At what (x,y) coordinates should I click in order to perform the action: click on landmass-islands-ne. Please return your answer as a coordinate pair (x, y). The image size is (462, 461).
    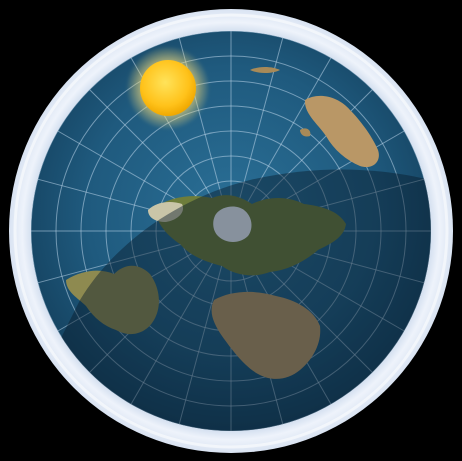
    Looking at the image, I should click on (280, 102).